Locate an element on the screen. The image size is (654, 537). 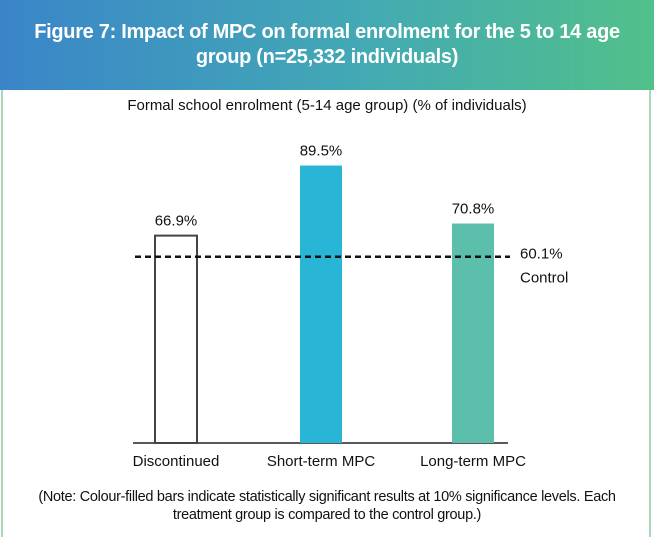
control-name: Control is located at coordinates (544, 278).